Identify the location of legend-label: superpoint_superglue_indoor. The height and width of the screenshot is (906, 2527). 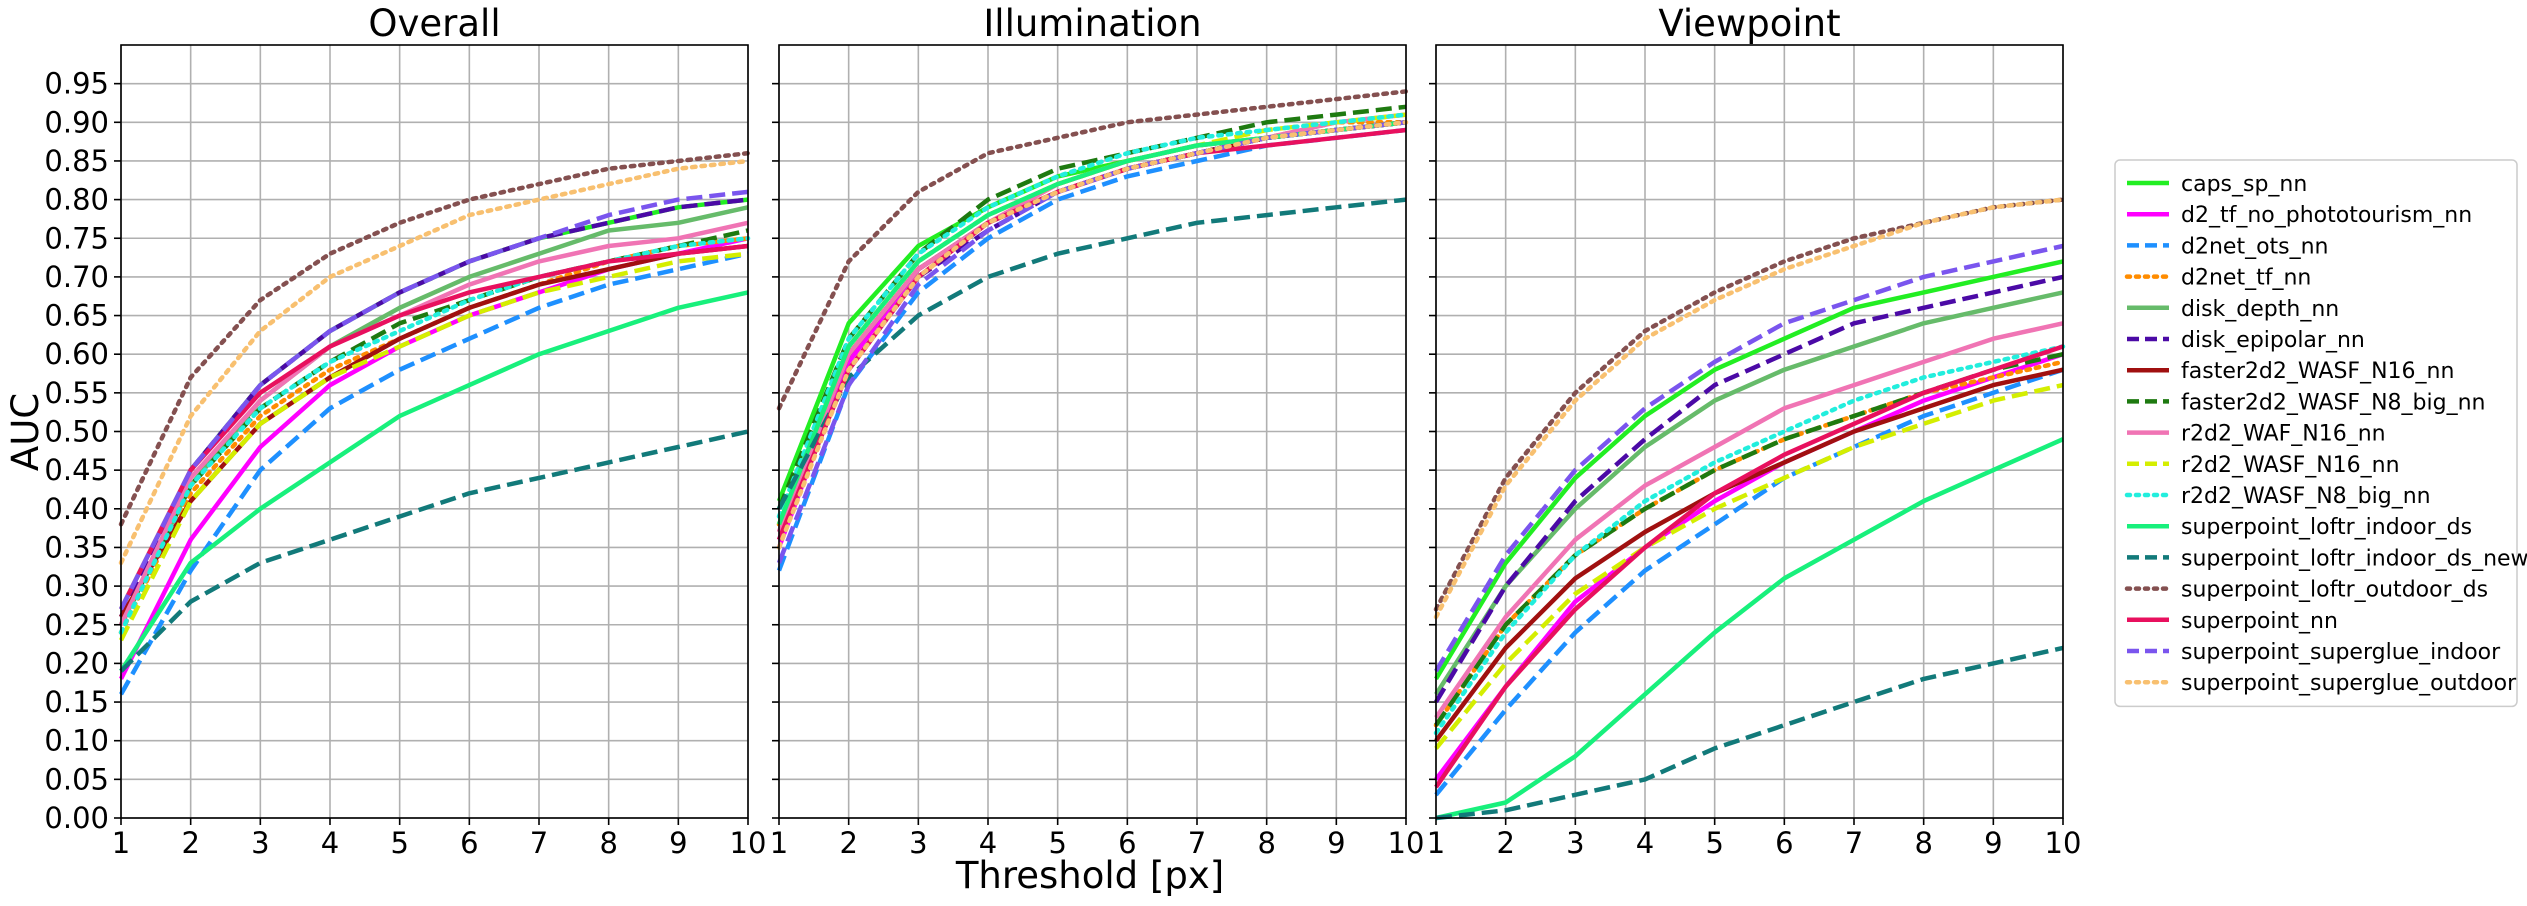
(2341, 652).